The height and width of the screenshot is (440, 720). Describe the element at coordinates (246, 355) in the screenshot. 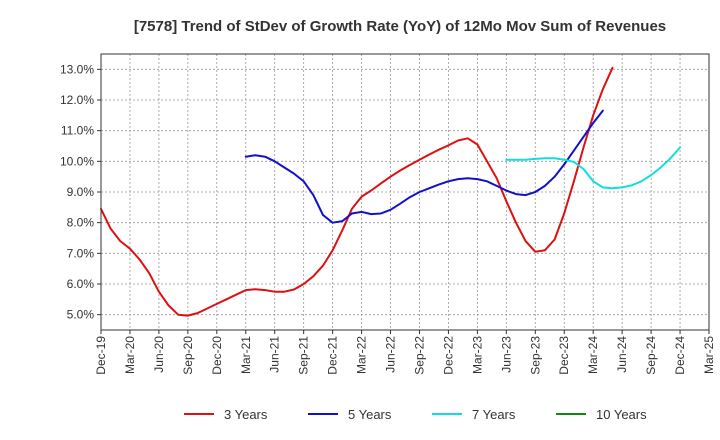

I see `x-tick-label: Mar-21` at that location.